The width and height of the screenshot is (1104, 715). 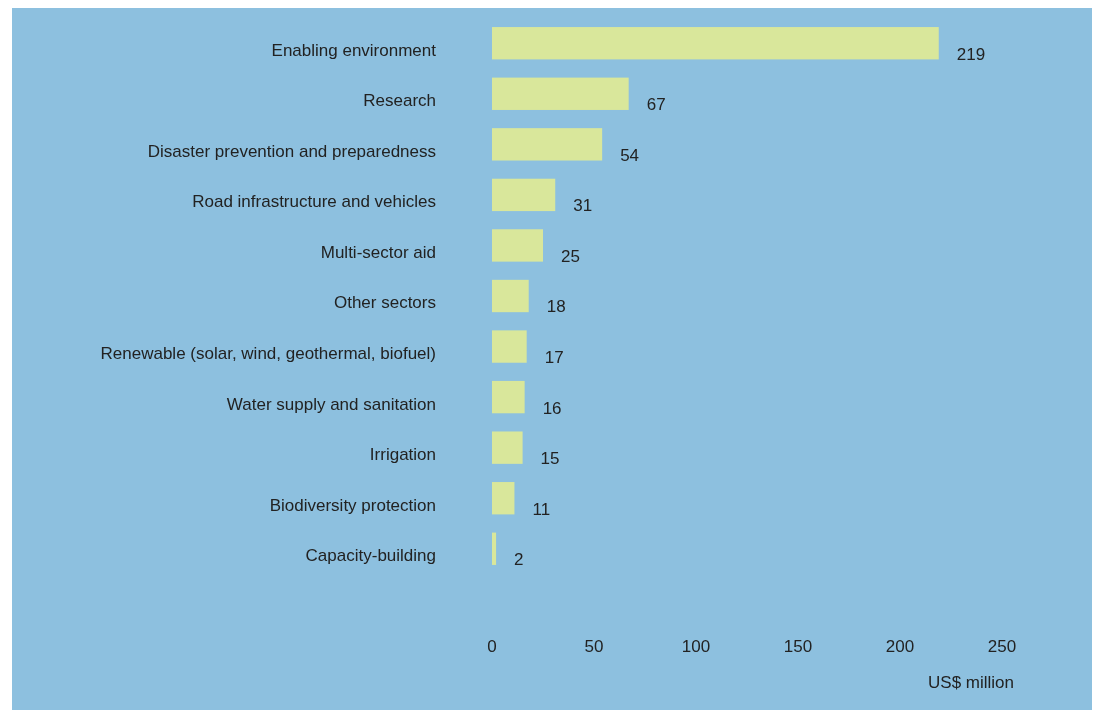 I want to click on y-tick-label: Disaster prevention and preparedness, so click(x=291, y=151).